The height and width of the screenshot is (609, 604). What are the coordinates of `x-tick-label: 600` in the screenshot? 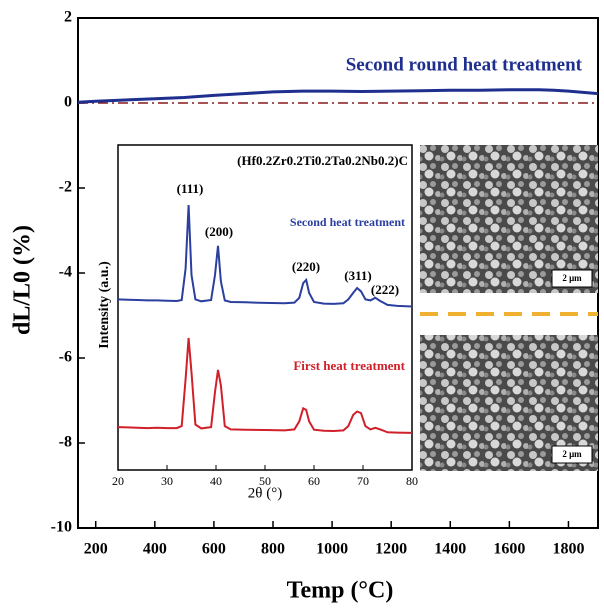 It's located at (214, 549).